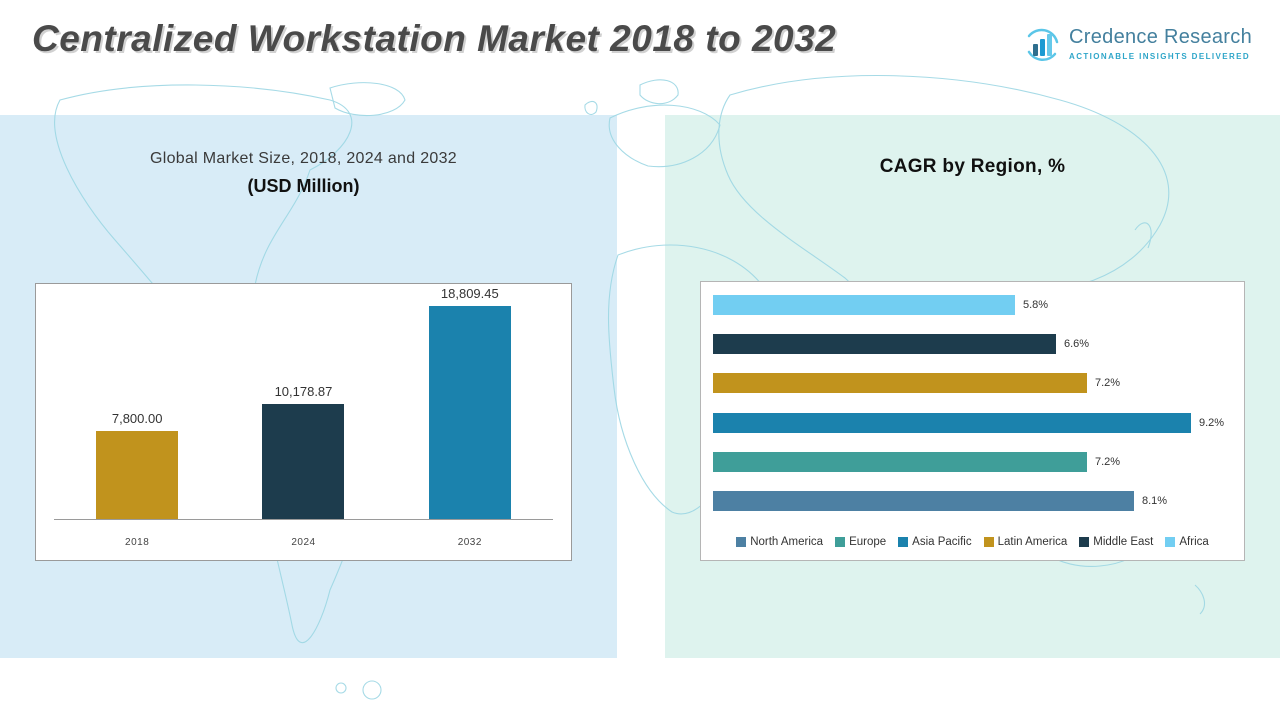 Image resolution: width=1280 pixels, height=720 pixels. I want to click on cagr-value-label-latin-america: 7.2%, so click(1108, 383).